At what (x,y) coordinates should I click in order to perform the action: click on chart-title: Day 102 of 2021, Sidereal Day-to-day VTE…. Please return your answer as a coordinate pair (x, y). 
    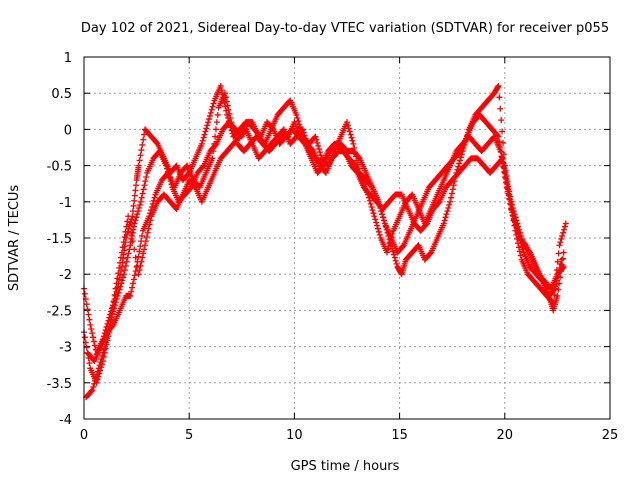
    Looking at the image, I should click on (345, 28).